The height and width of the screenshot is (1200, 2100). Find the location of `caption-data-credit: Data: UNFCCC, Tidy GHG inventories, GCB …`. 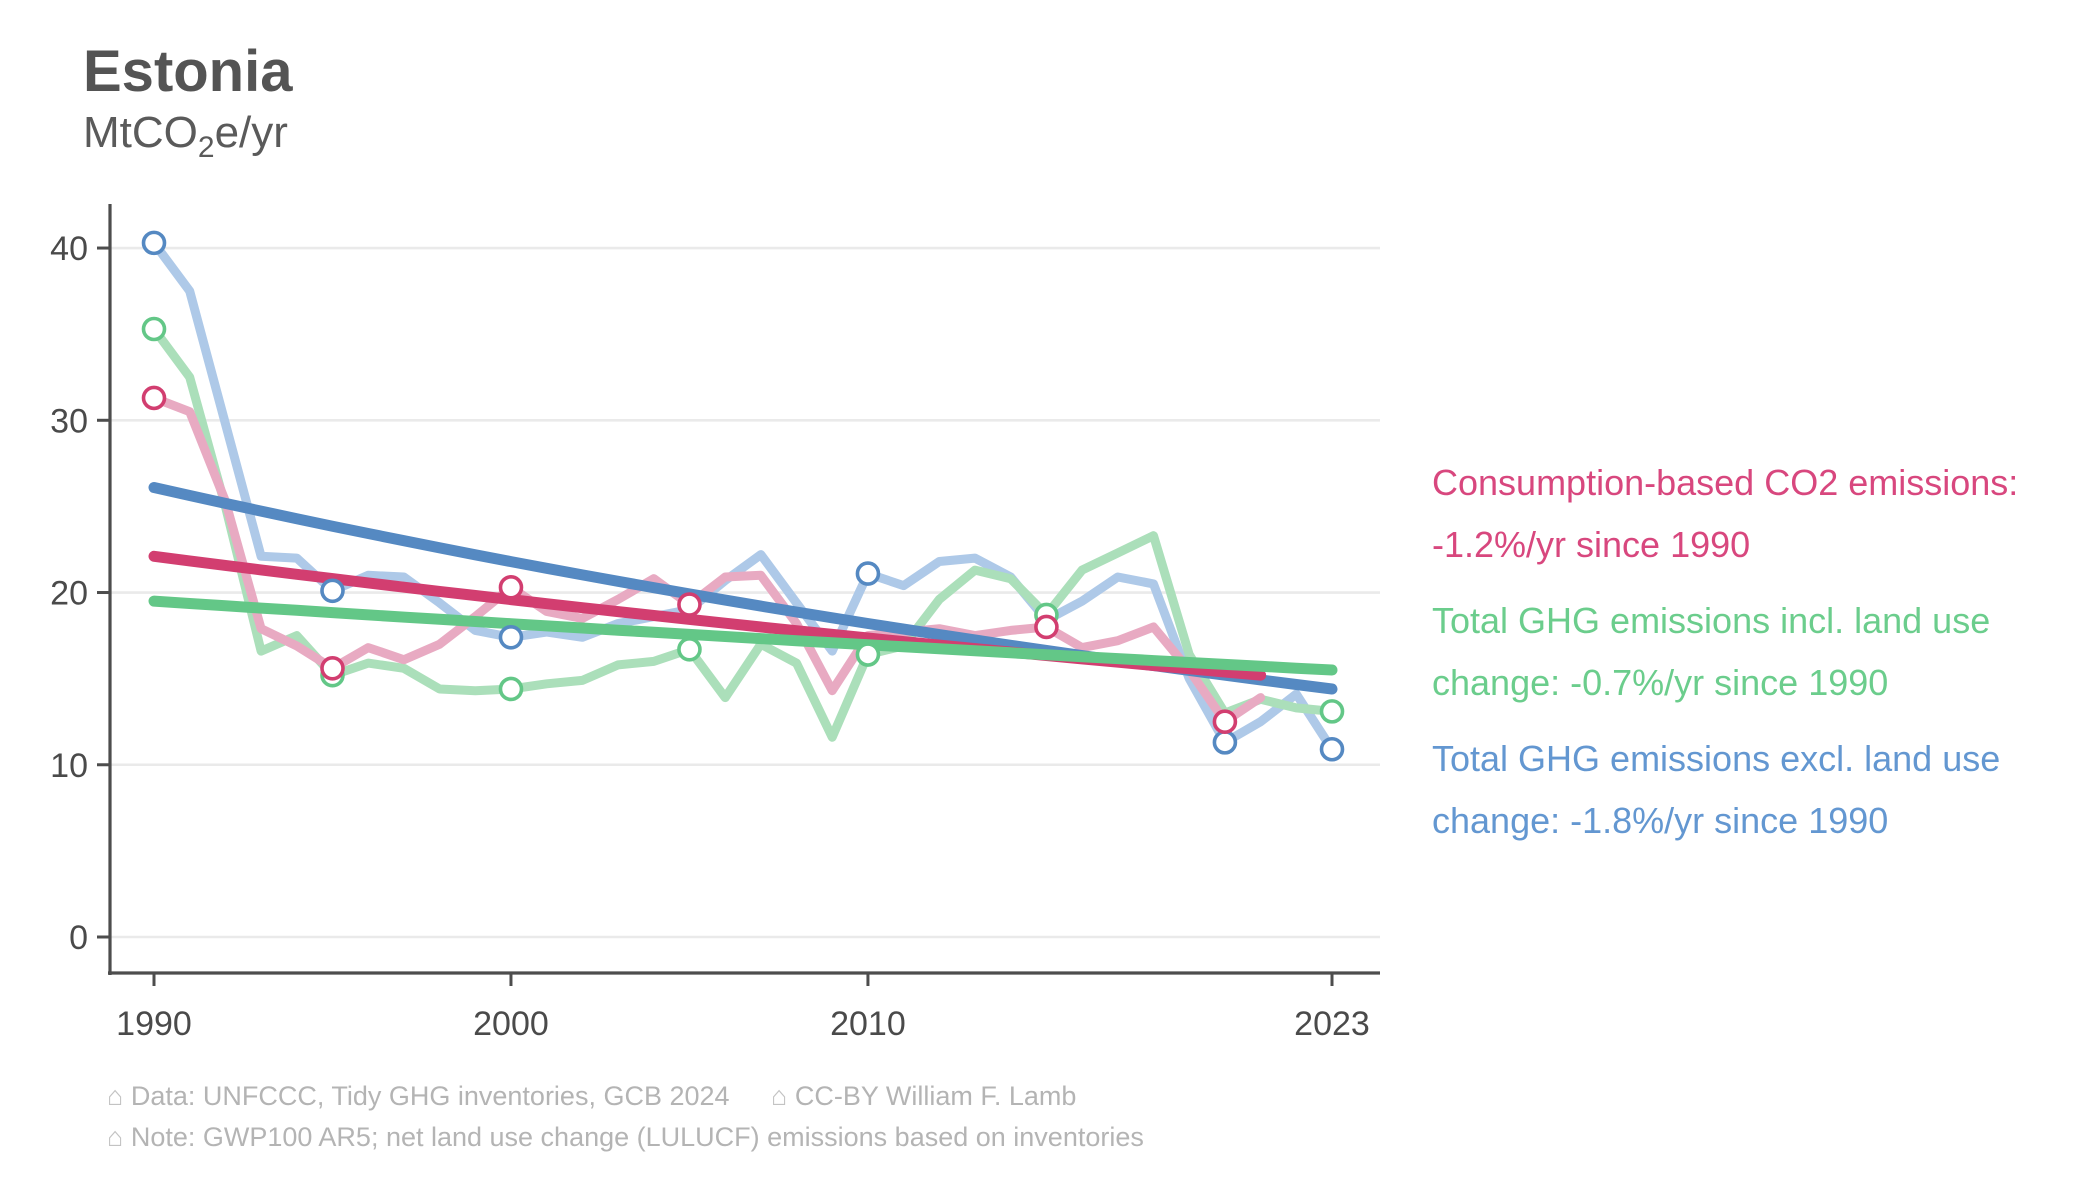

caption-data-credit: Data: UNFCCC, Tidy GHG inventories, GCB … is located at coordinates (430, 1096).